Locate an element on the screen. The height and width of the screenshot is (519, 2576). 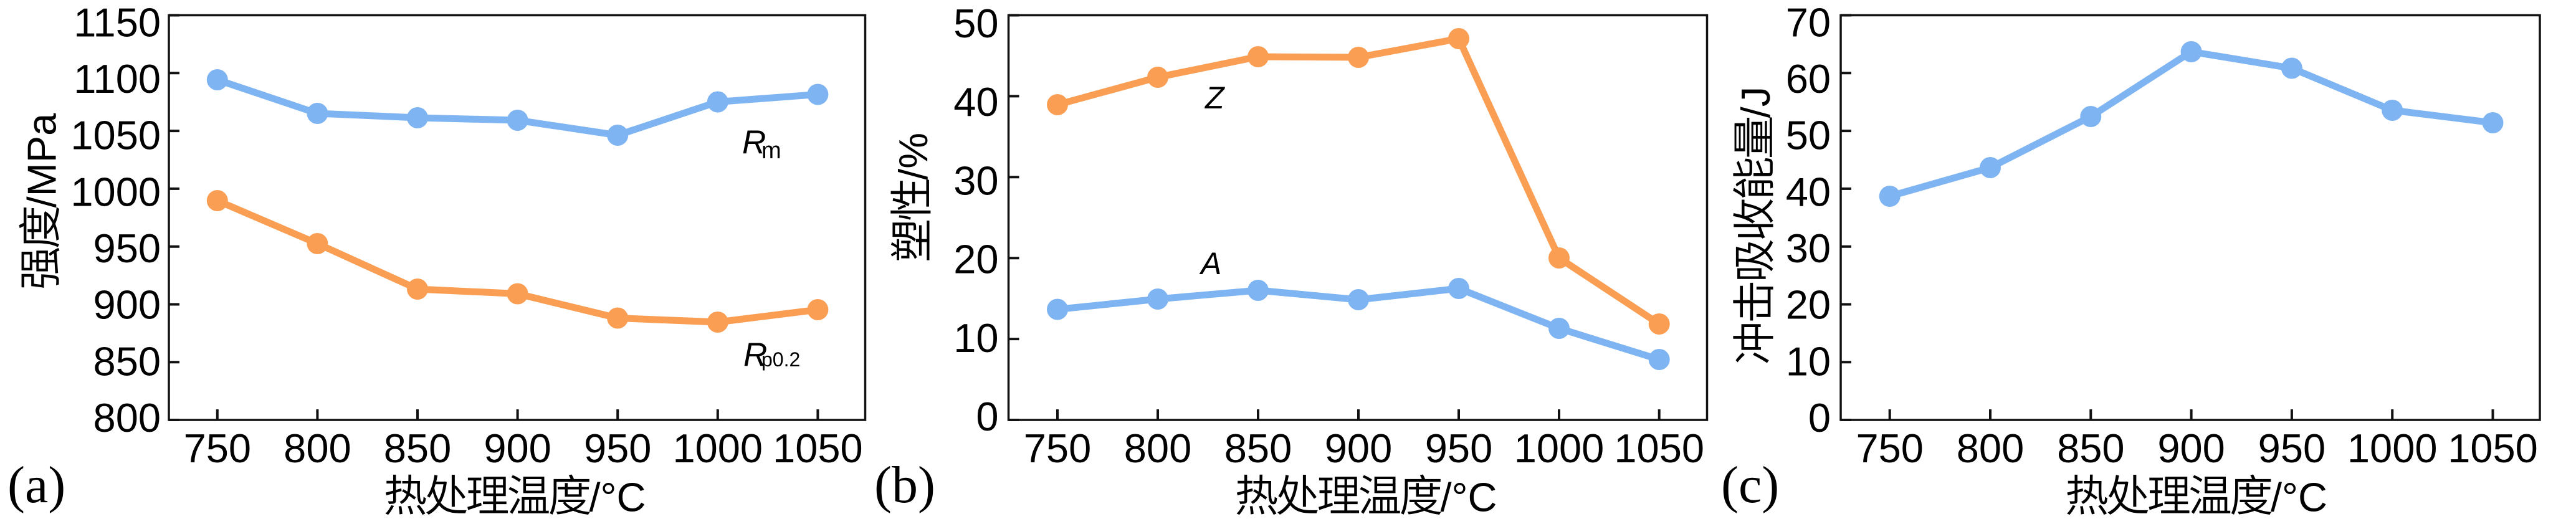
svg-text: 1150 is located at coordinates (117, 22).